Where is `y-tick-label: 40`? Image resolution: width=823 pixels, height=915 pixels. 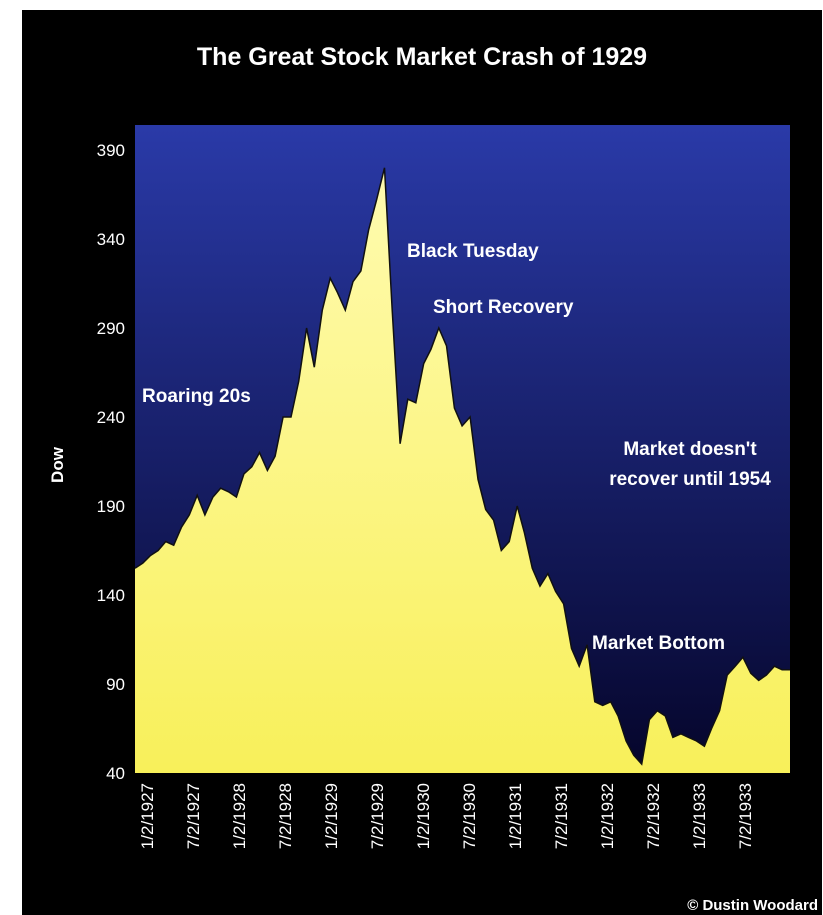
y-tick-label: 40 is located at coordinates (115, 773).